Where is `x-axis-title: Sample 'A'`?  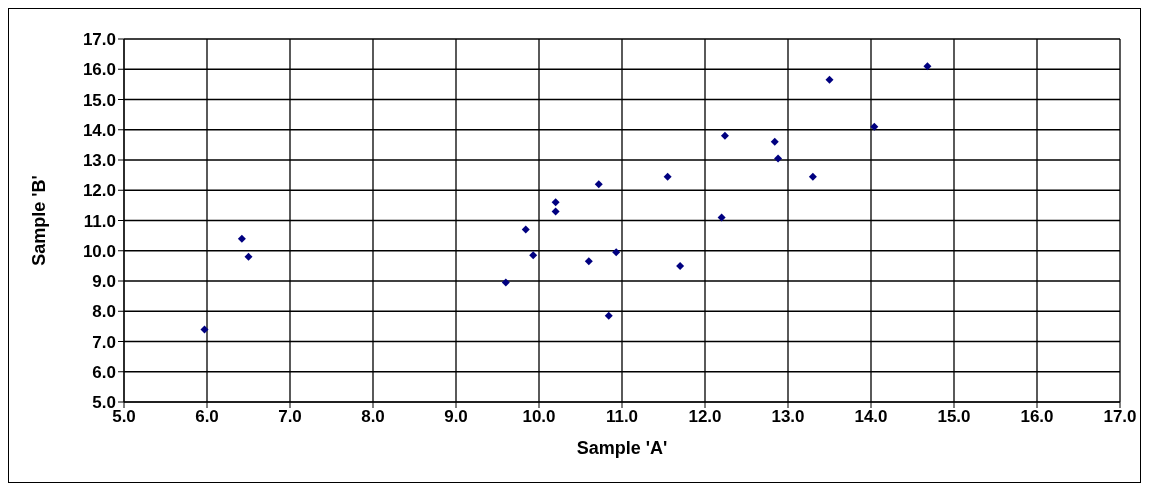
x-axis-title: Sample 'A' is located at coordinates (622, 448).